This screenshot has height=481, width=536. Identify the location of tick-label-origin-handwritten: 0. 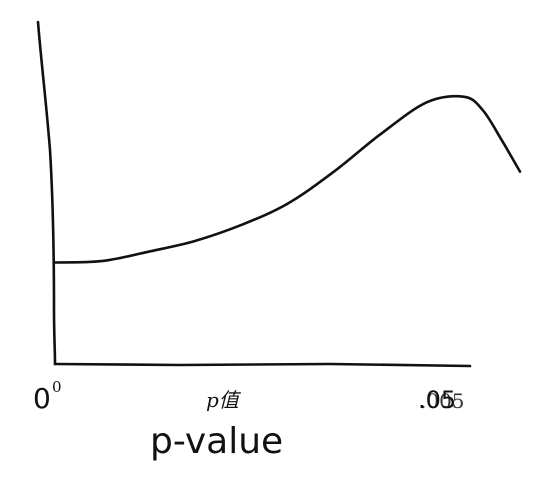
(42, 398).